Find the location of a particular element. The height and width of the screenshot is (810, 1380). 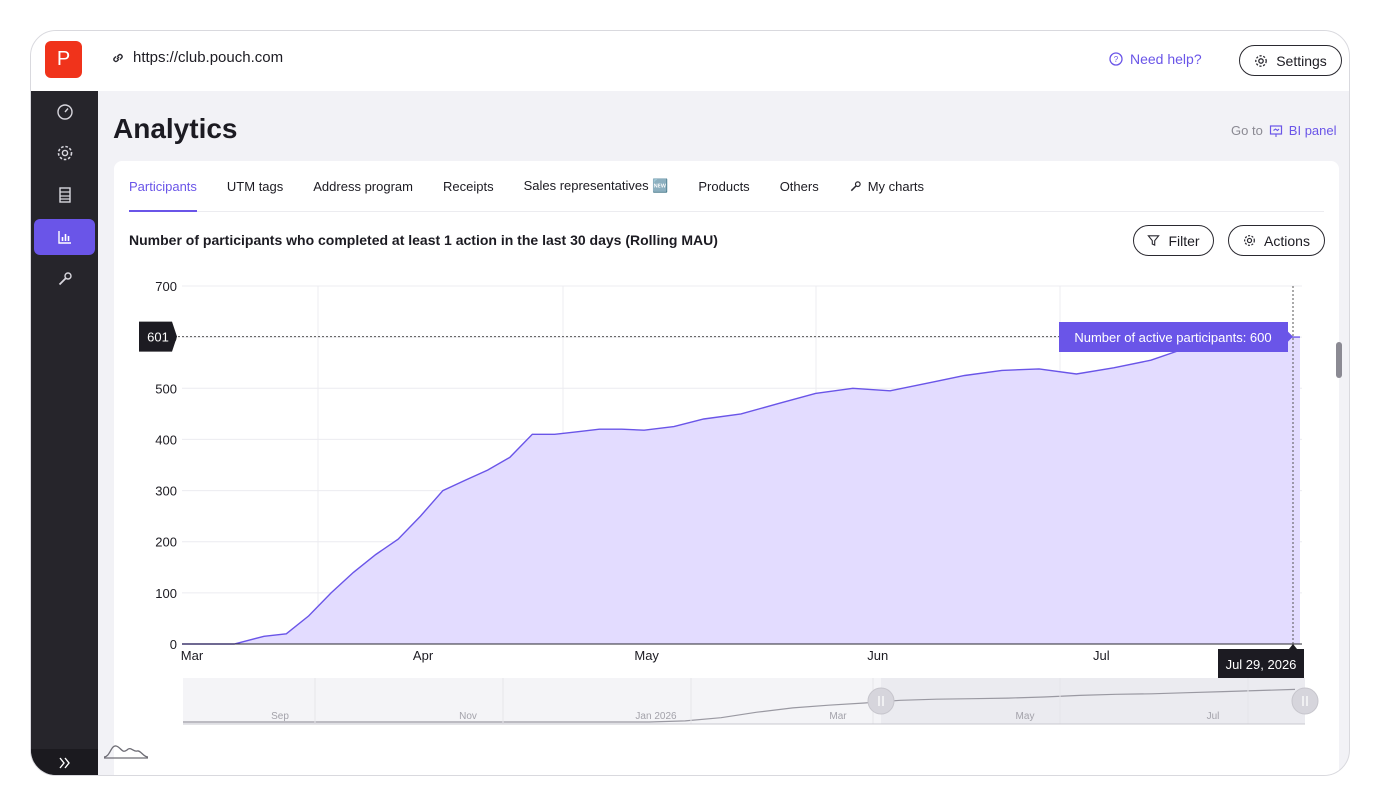

tab-products: Products is located at coordinates (723, 186).